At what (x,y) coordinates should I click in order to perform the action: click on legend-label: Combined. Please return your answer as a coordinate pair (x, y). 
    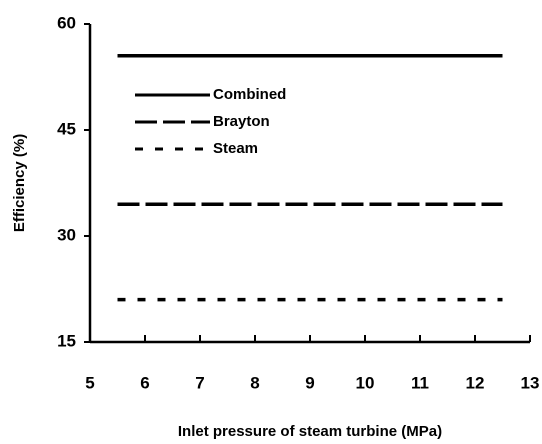
    Looking at the image, I should click on (249, 94).